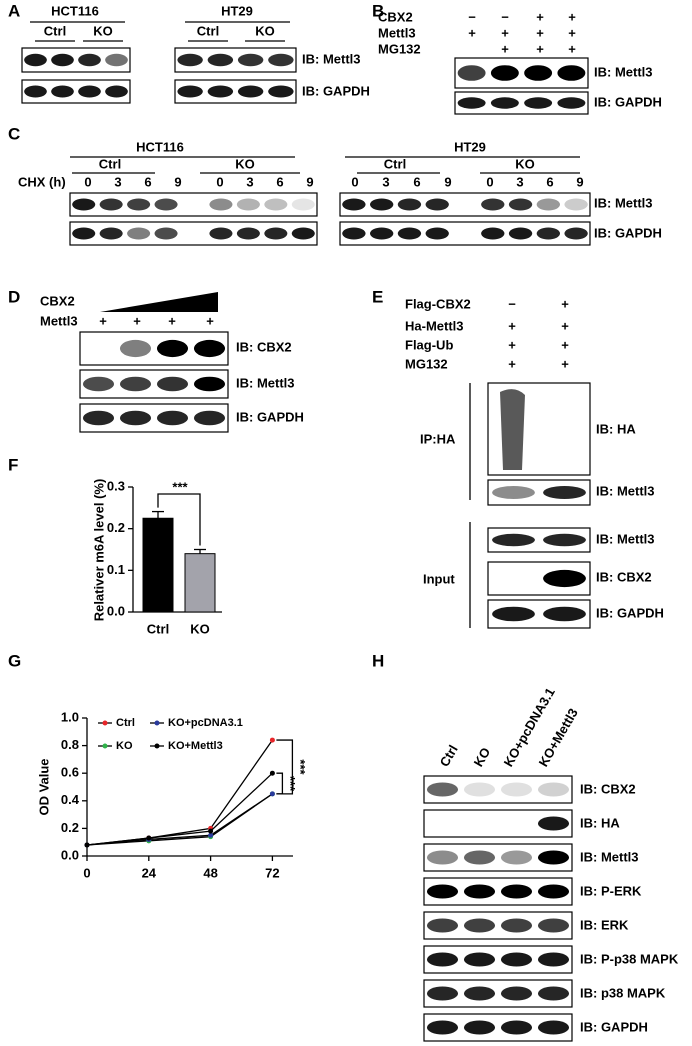 The height and width of the screenshot is (1046, 692). I want to click on group-label: KO, so click(245, 163).